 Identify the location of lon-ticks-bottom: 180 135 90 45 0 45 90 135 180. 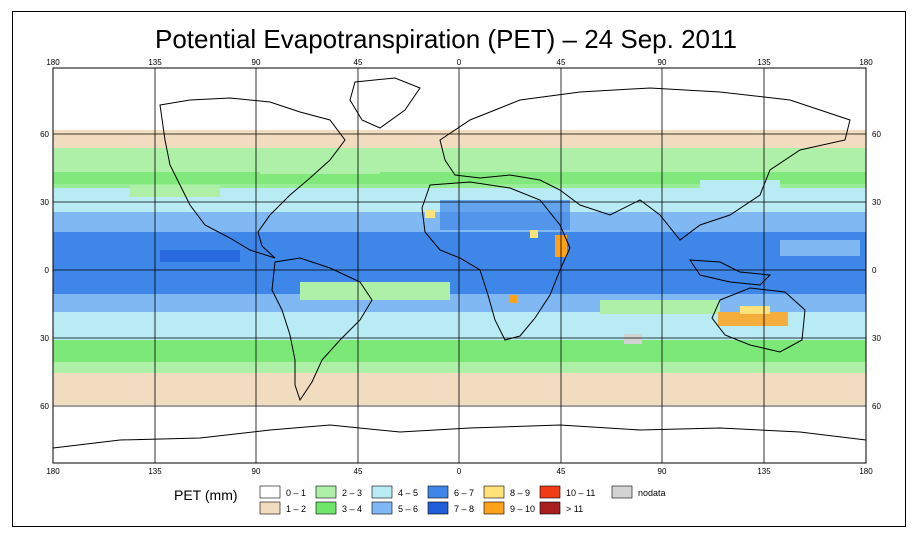
(459, 471).